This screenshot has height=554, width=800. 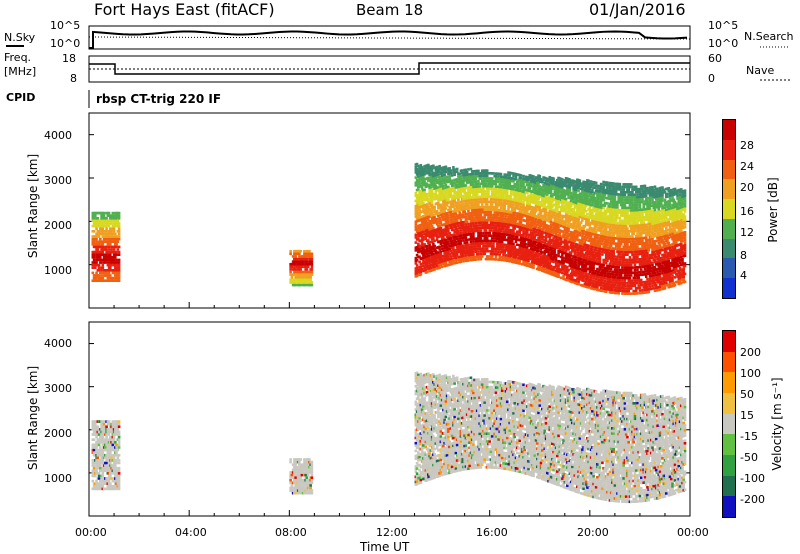 I want to click on nave-label: Nave, so click(x=760, y=70).